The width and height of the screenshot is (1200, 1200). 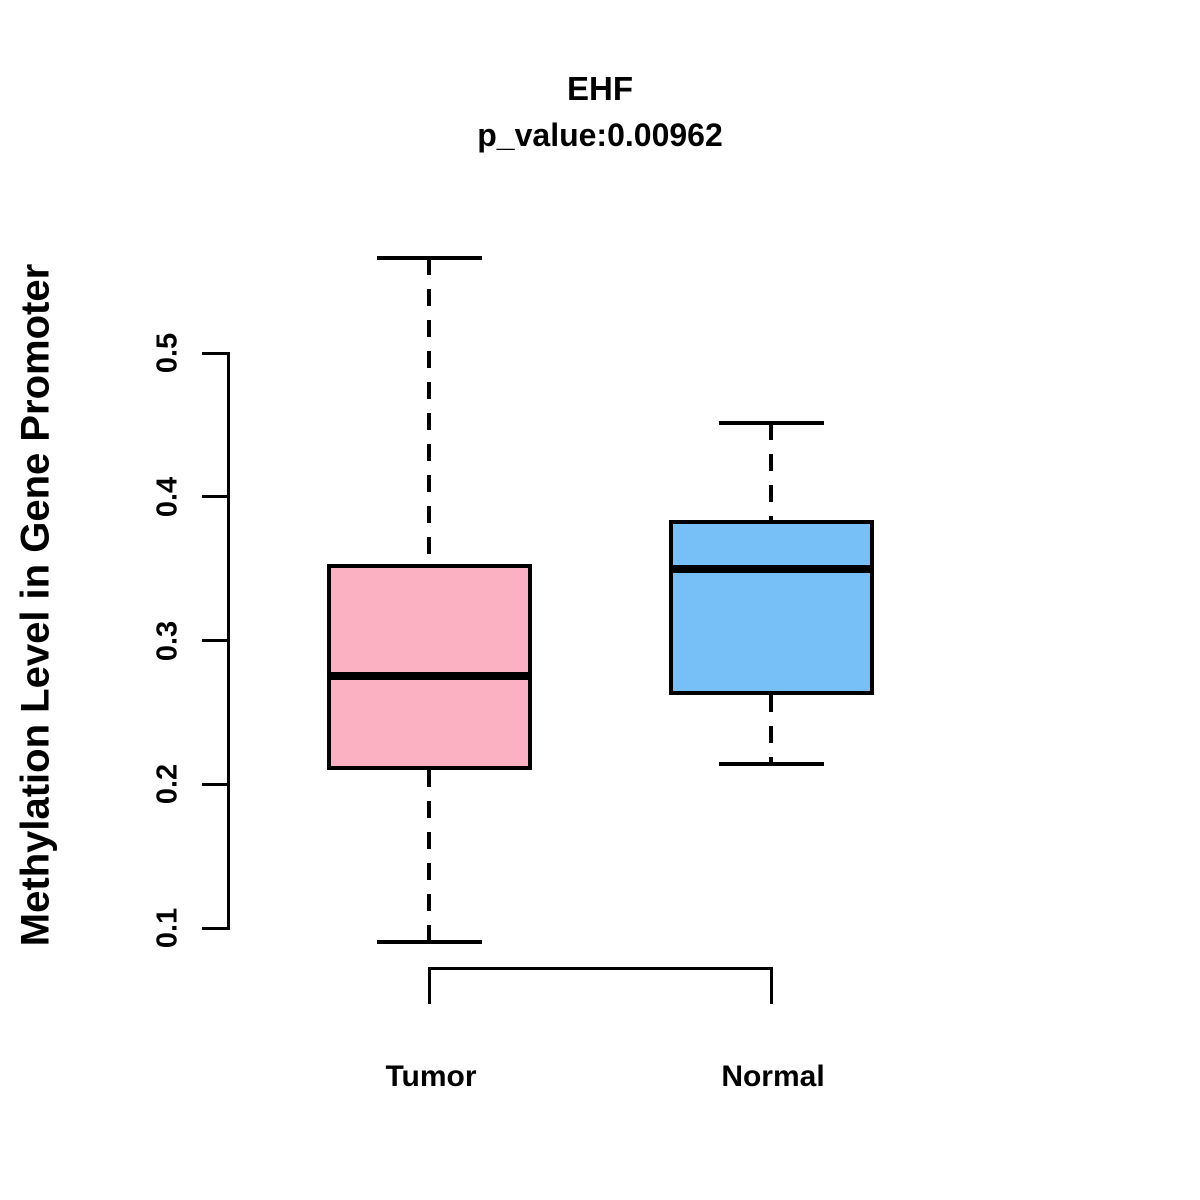 What do you see at coordinates (600, 968) in the screenshot?
I see `x-axis-line` at bounding box center [600, 968].